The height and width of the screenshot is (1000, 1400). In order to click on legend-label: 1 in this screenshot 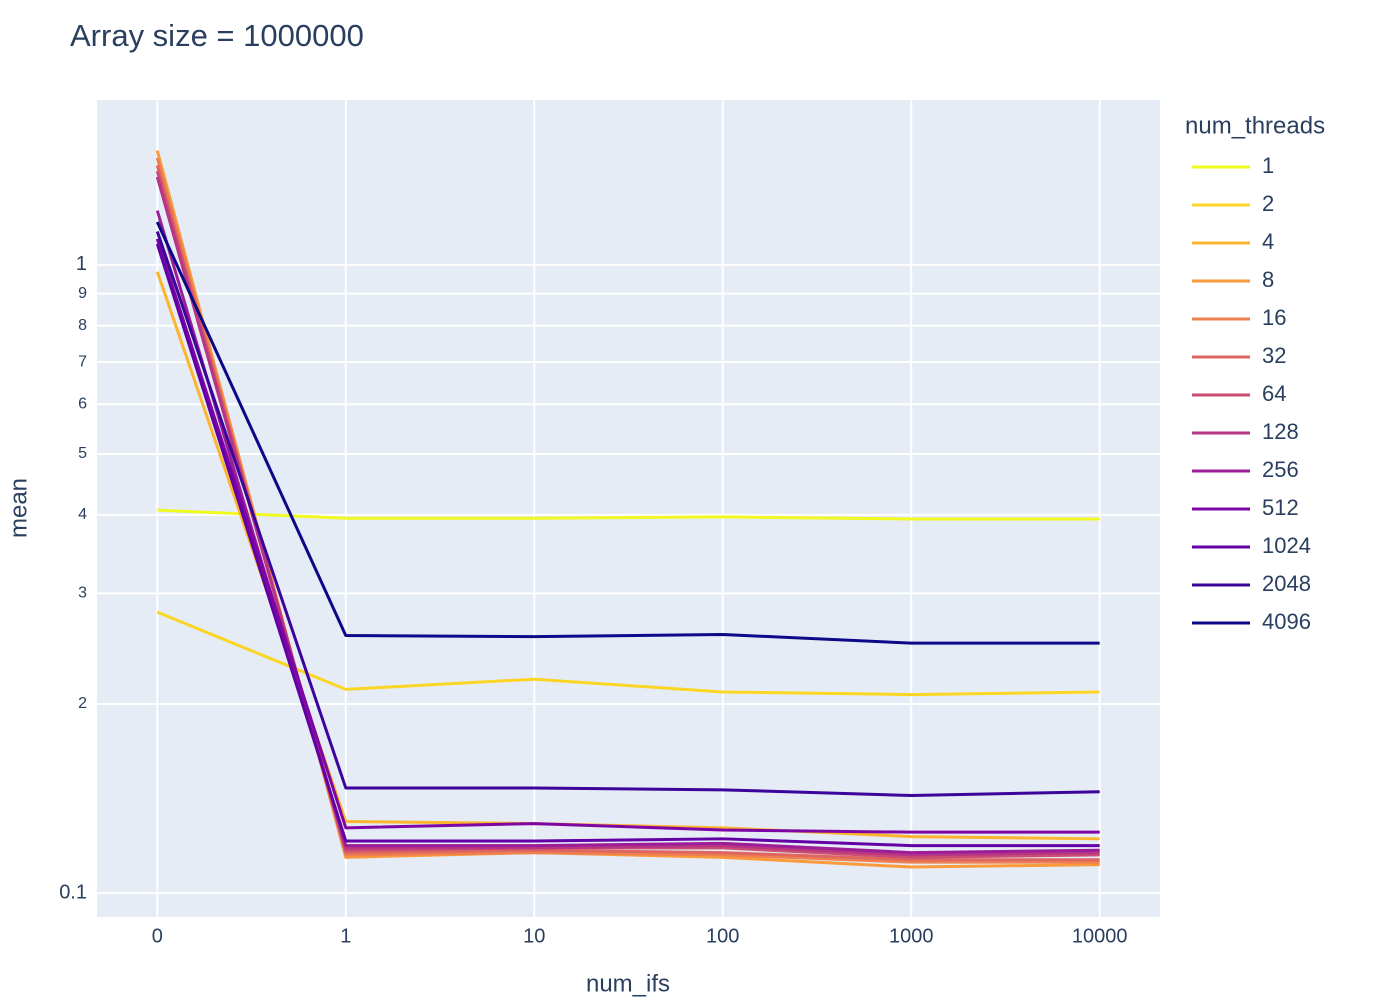, I will do `click(1268, 165)`.